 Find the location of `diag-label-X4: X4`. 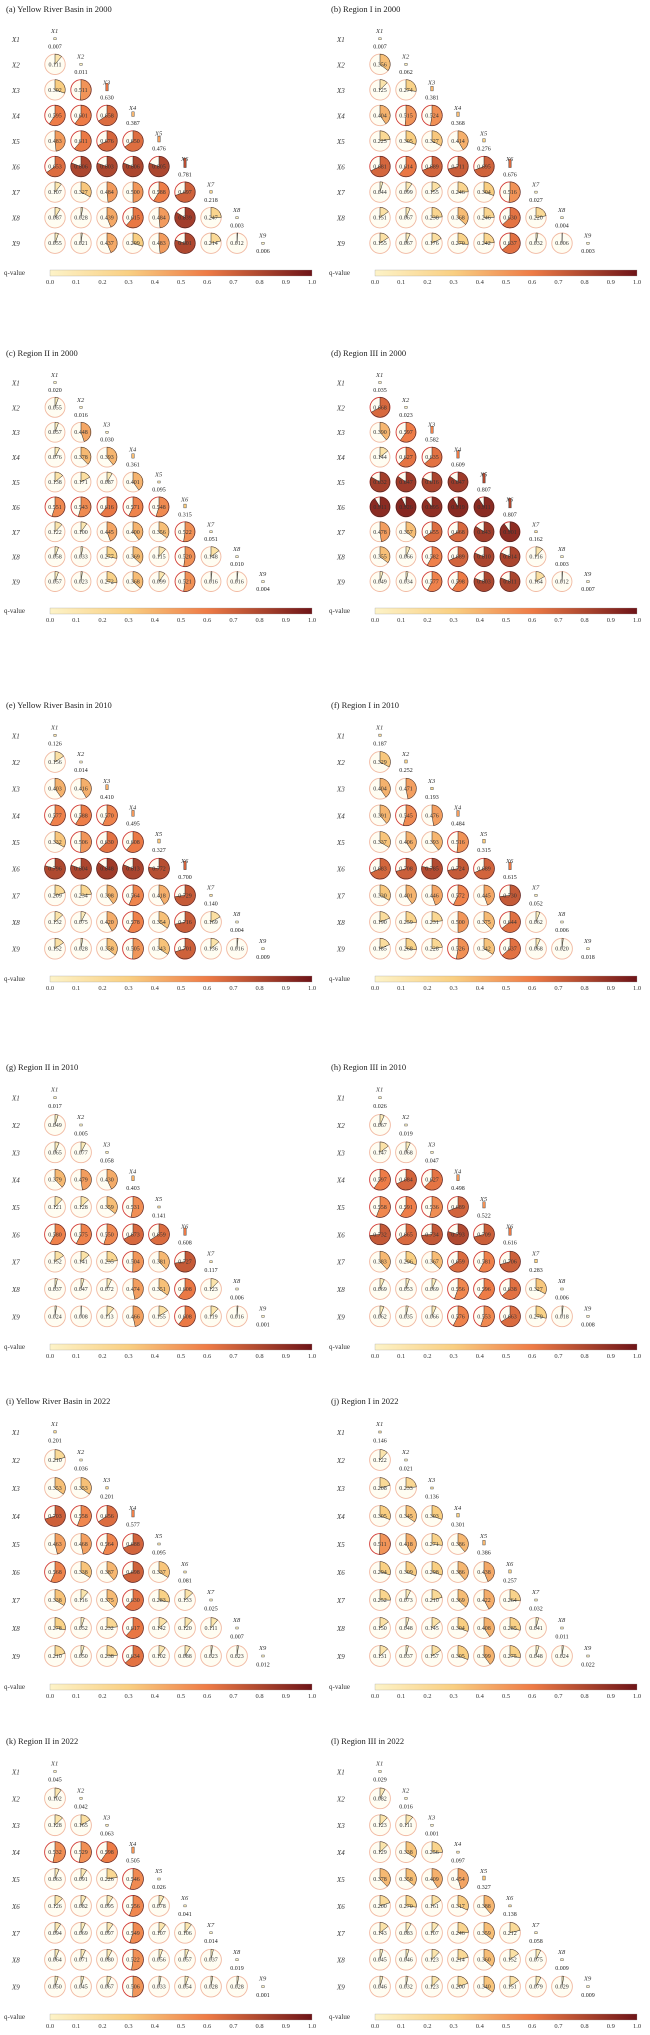

diag-label-X4: X4 is located at coordinates (457, 108).